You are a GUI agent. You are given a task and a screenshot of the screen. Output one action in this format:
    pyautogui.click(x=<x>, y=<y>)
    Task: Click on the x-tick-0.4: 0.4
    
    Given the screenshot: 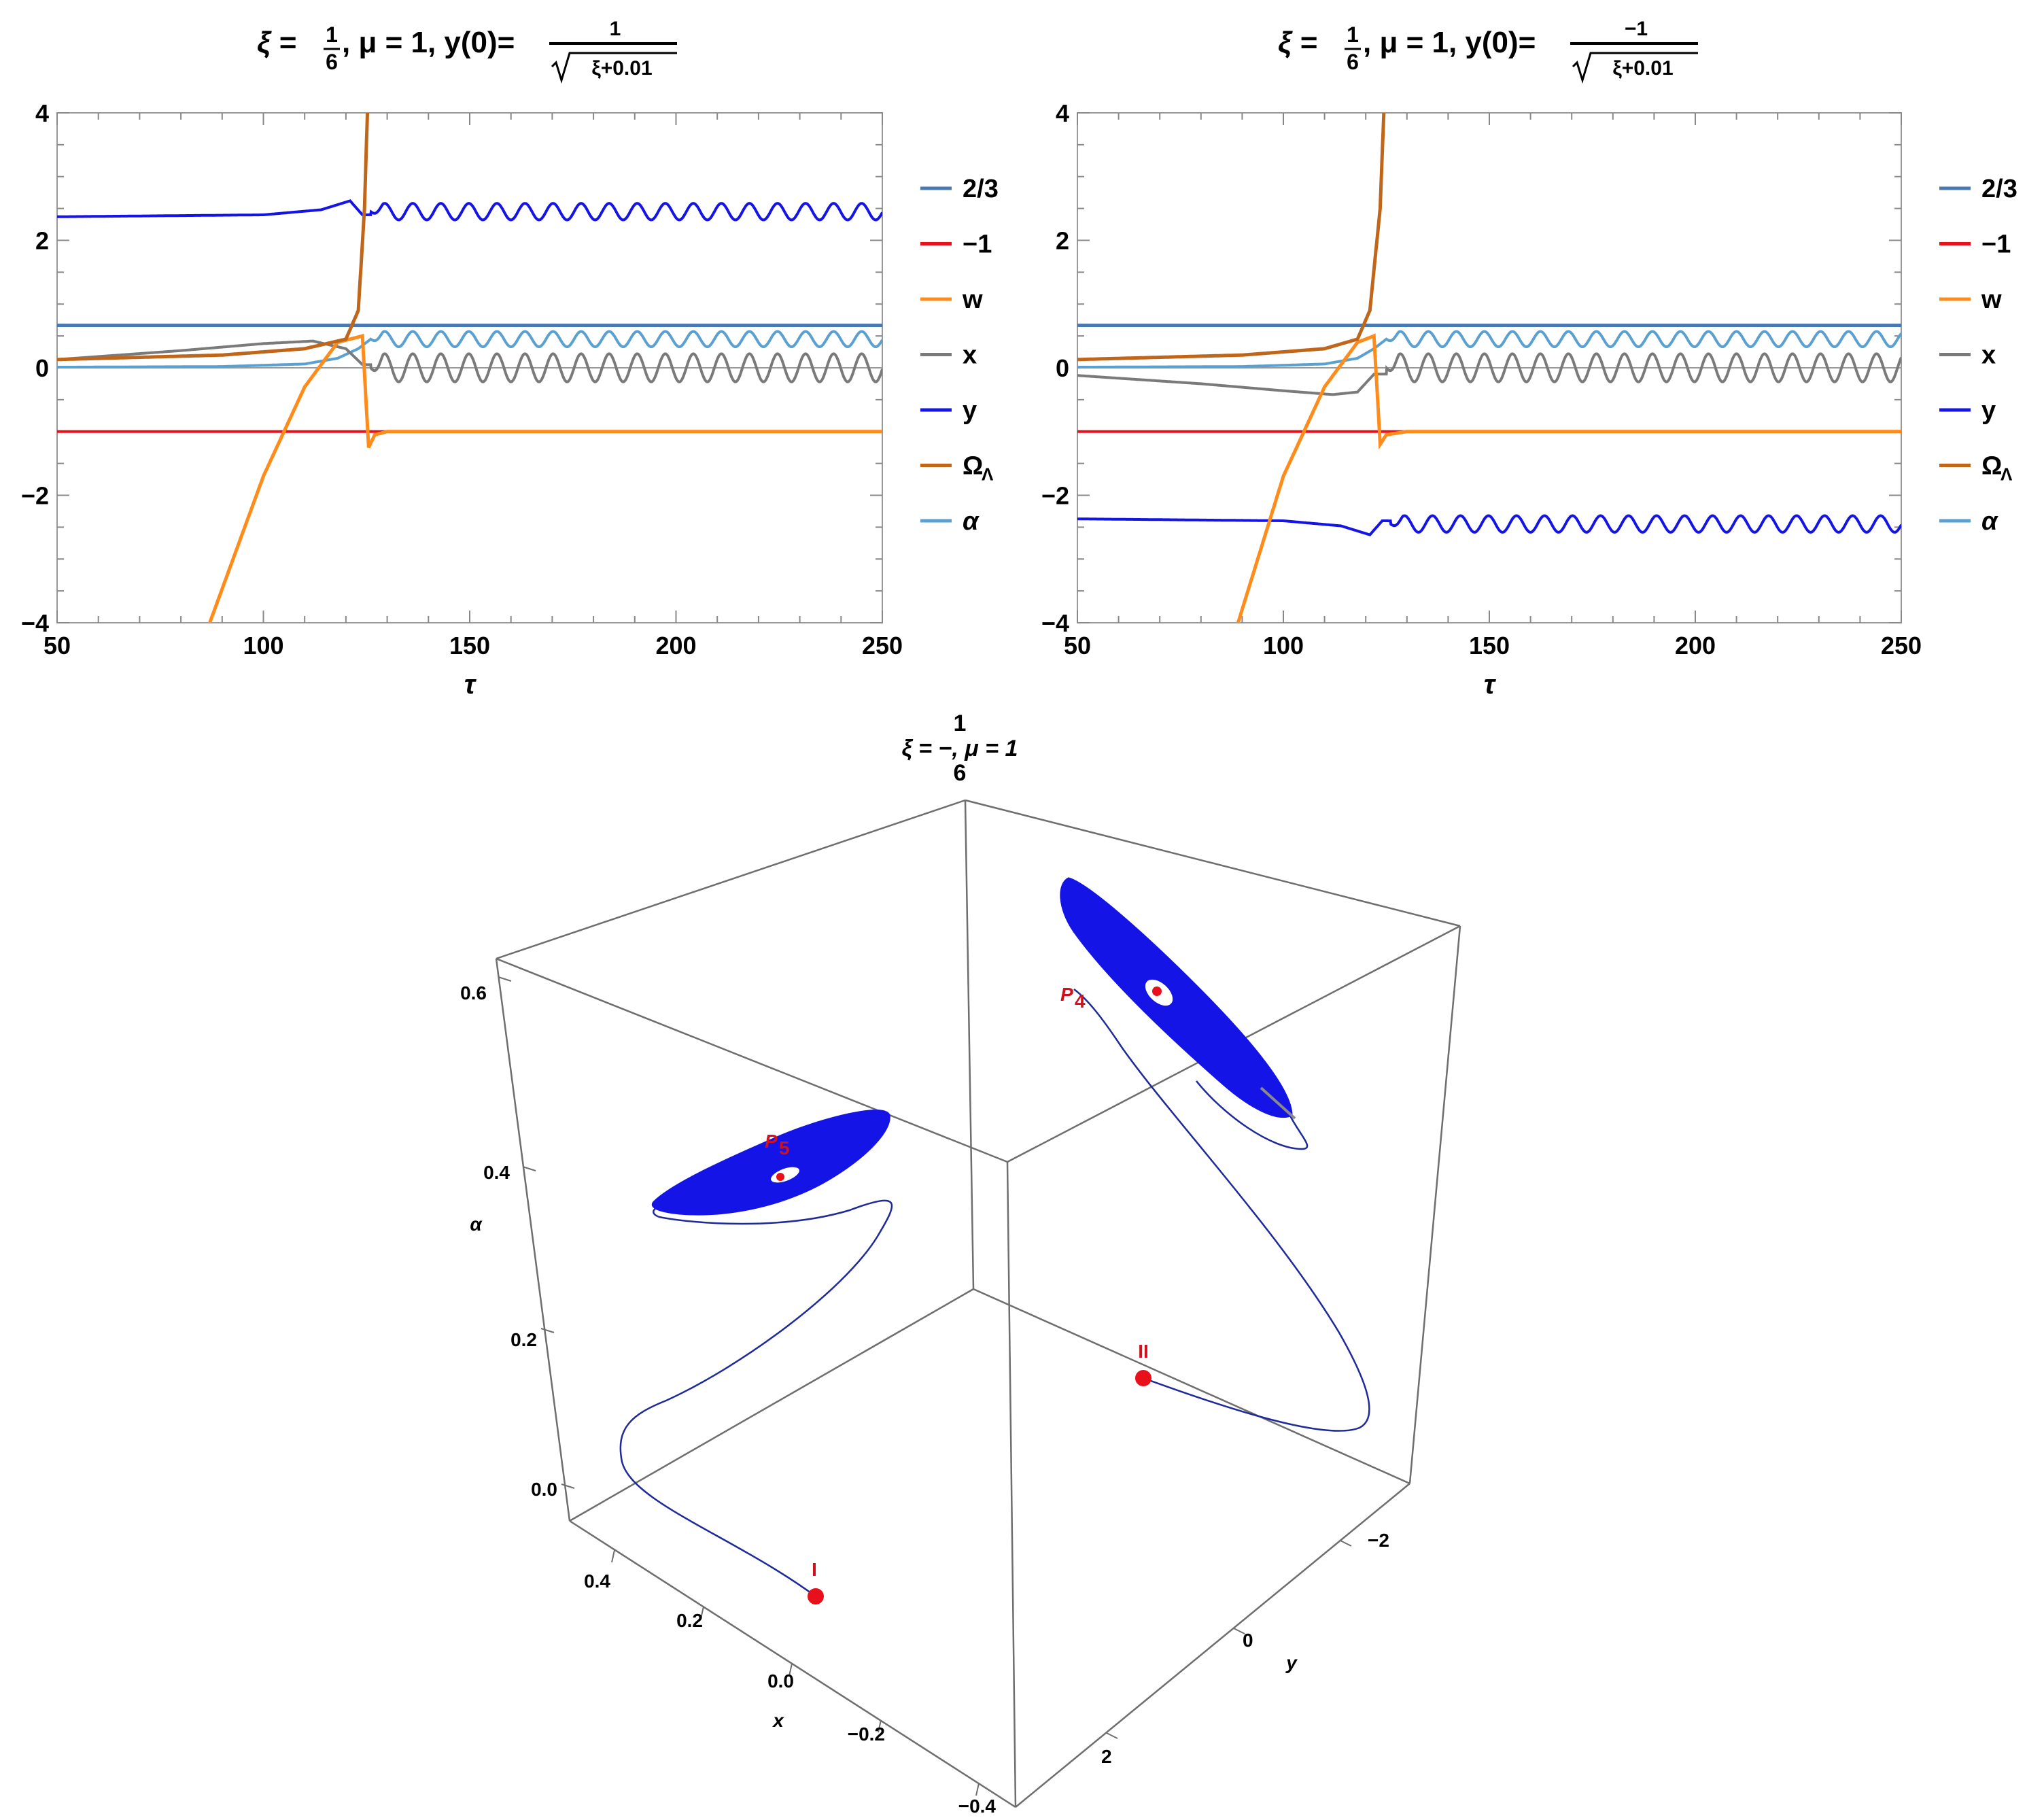 What is the action you would take?
    pyautogui.click(x=597, y=1581)
    